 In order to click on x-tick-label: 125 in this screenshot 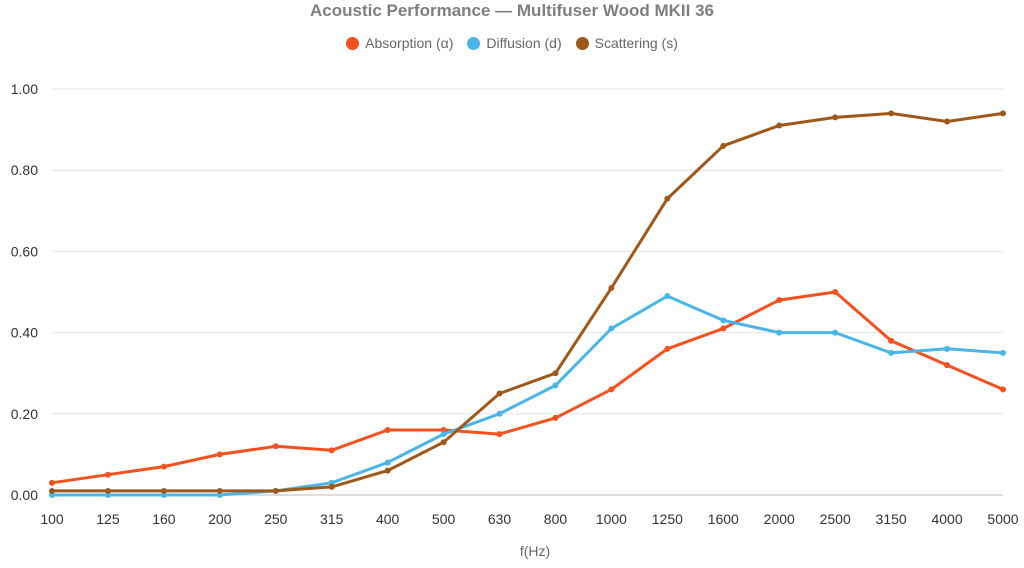, I will do `click(108, 519)`.